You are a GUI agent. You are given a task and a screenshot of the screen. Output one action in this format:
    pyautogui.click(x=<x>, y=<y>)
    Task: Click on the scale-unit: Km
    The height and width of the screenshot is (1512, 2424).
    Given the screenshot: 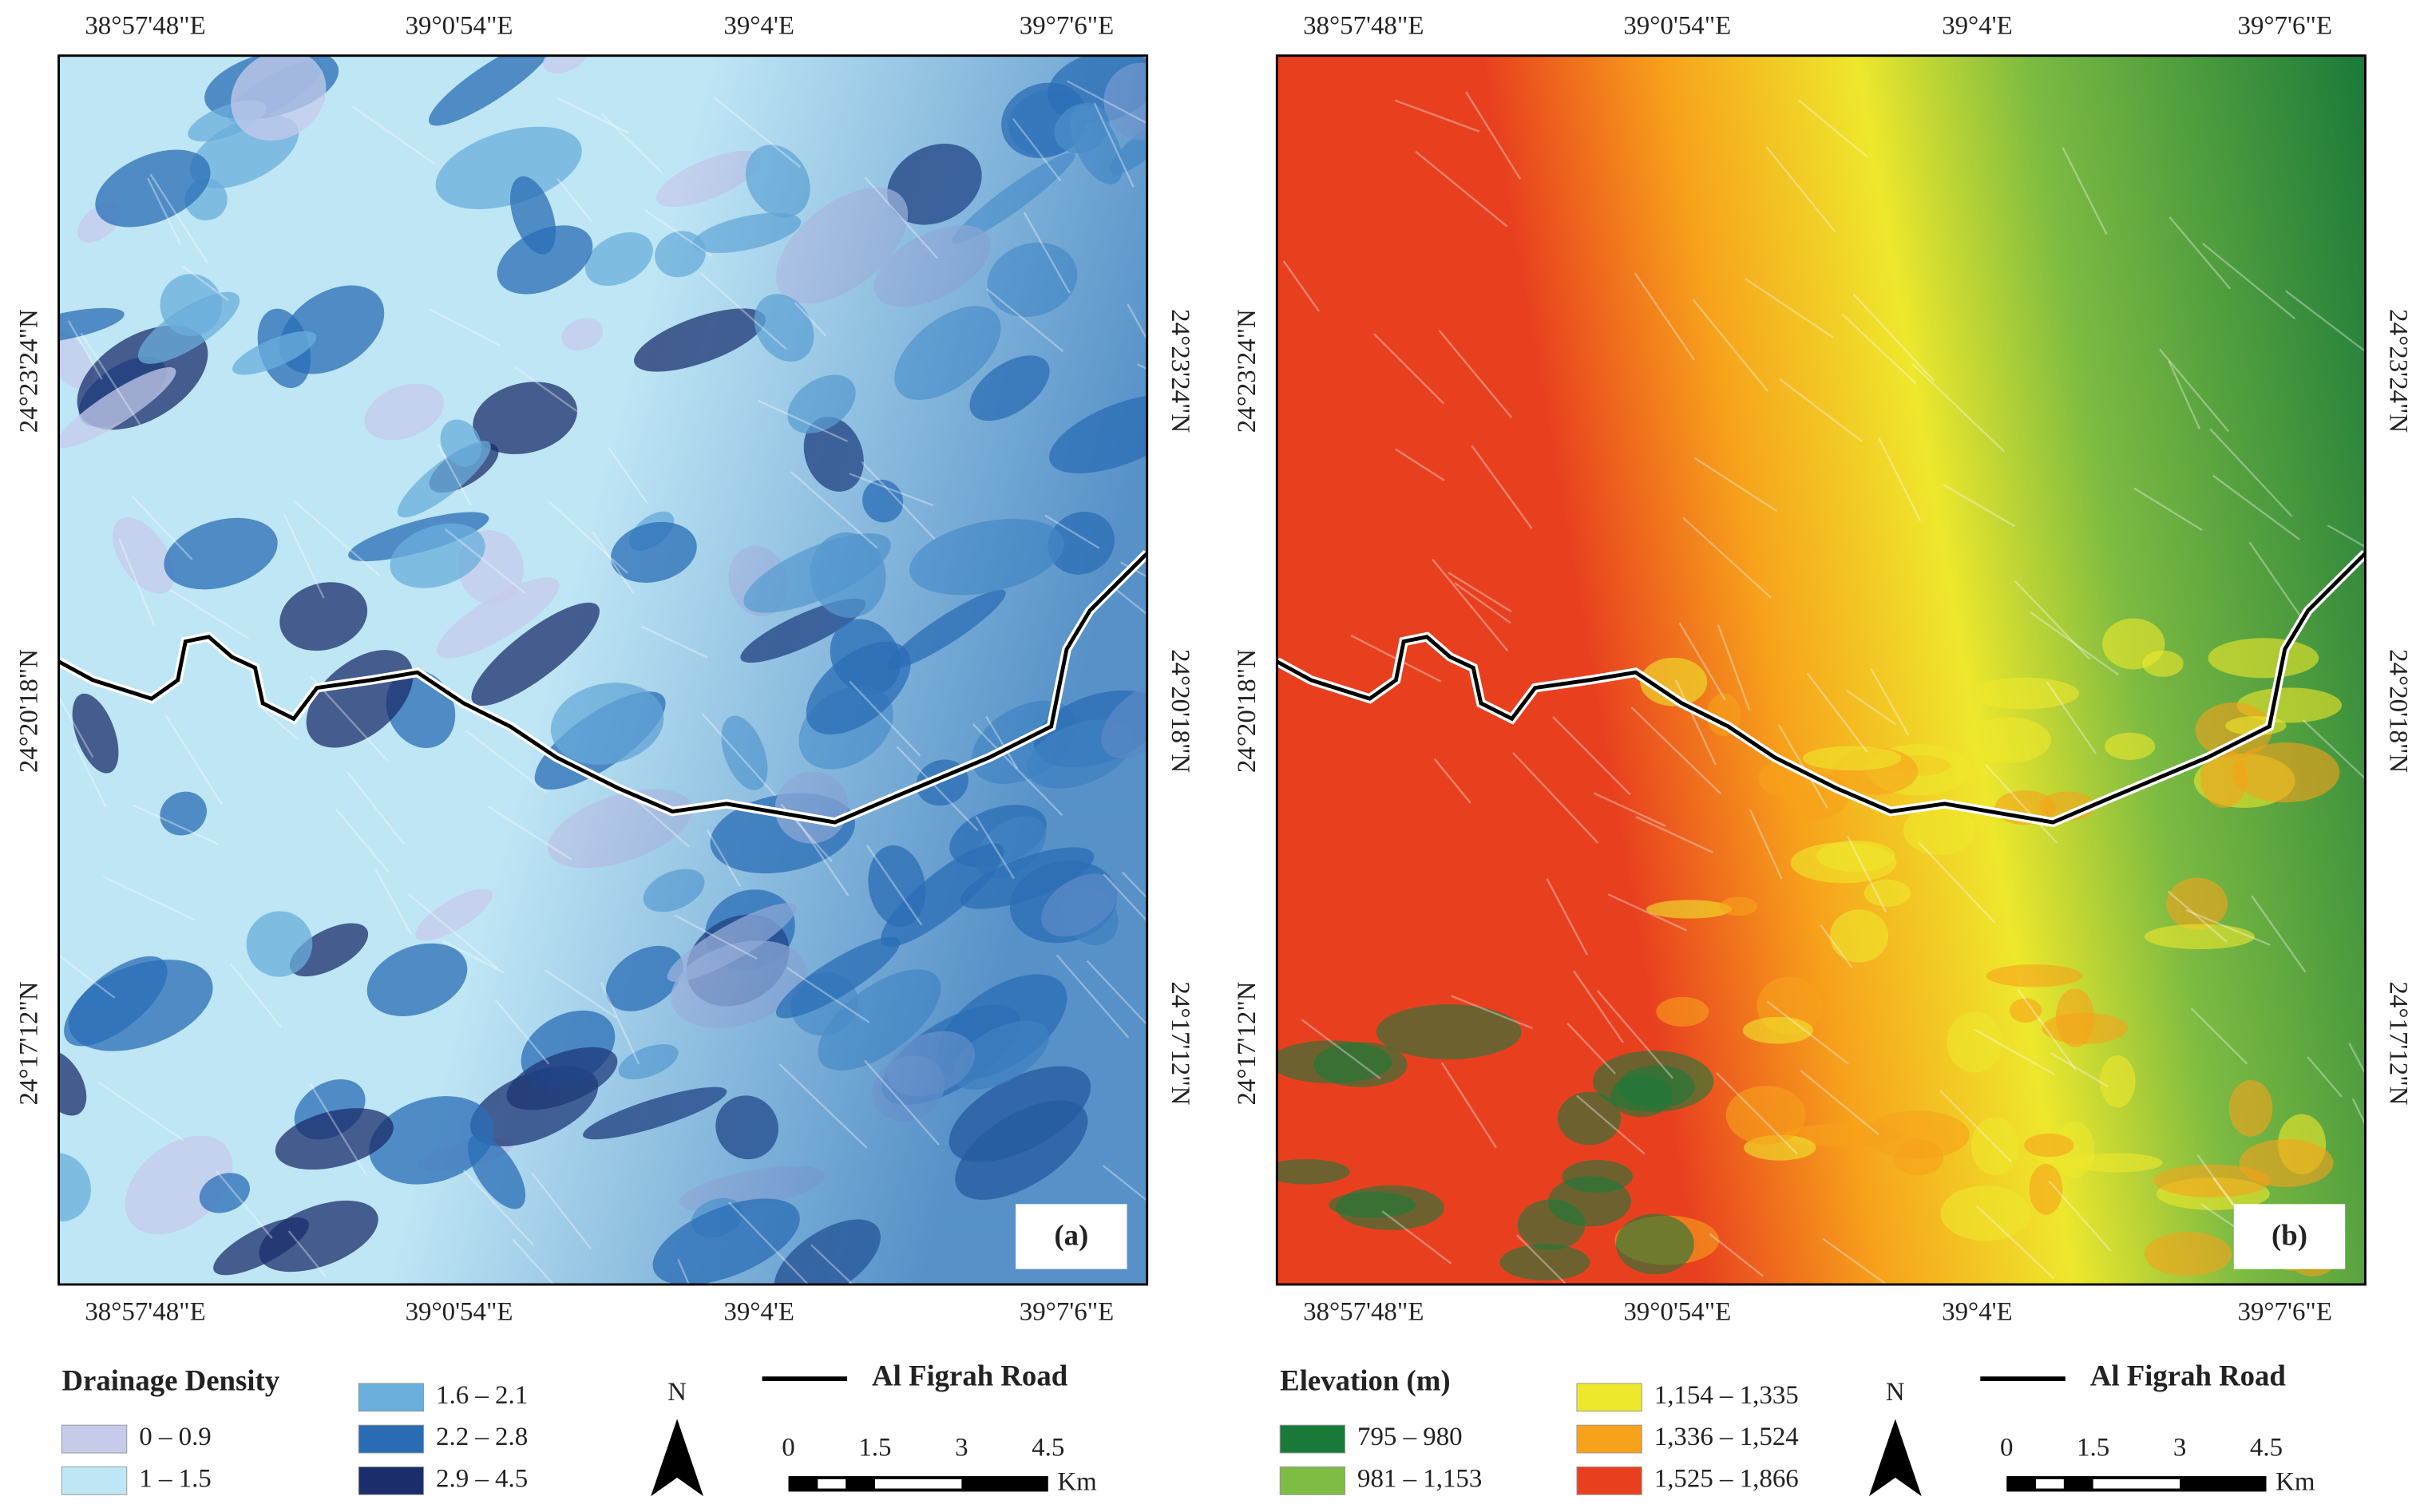 What is the action you would take?
    pyautogui.click(x=1077, y=1481)
    